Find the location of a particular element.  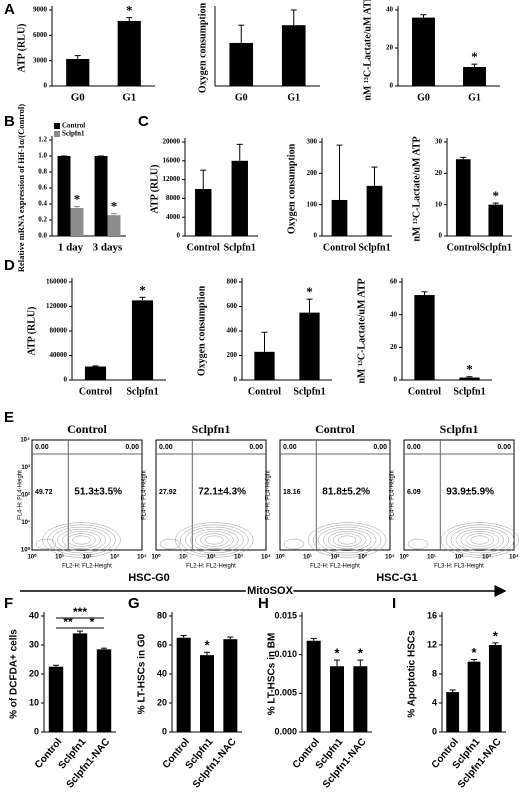

y-tick-label: 200 is located at coordinates (312, 173).